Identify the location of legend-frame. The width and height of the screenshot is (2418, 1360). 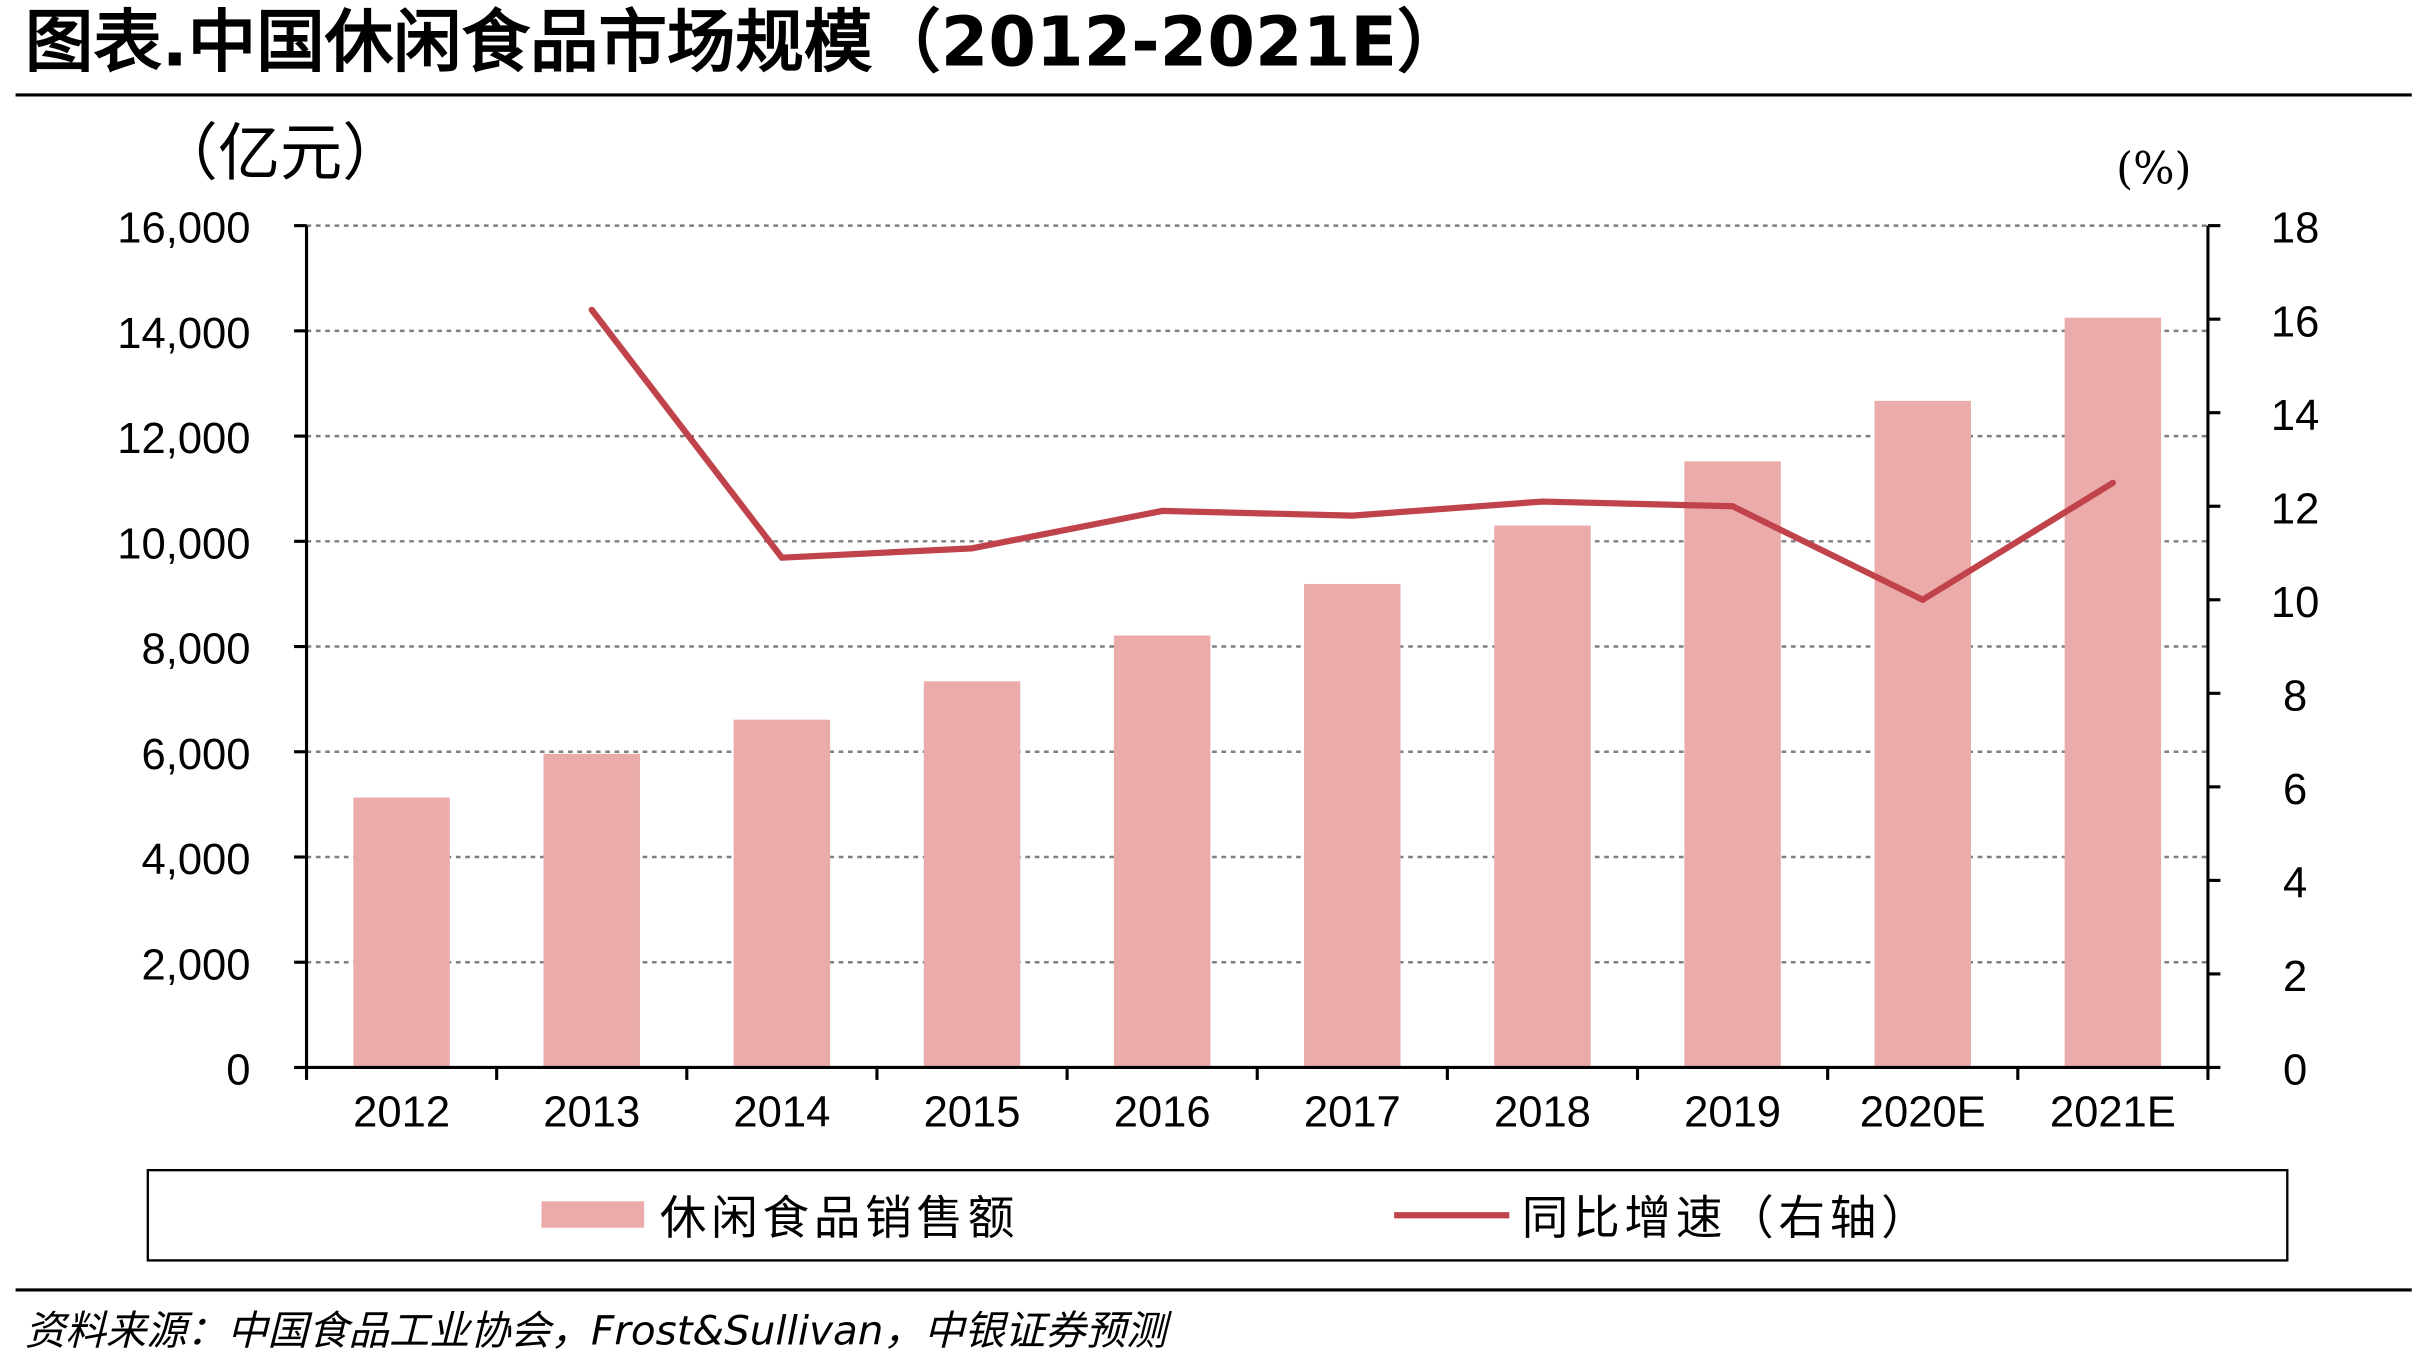
(1217, 1215).